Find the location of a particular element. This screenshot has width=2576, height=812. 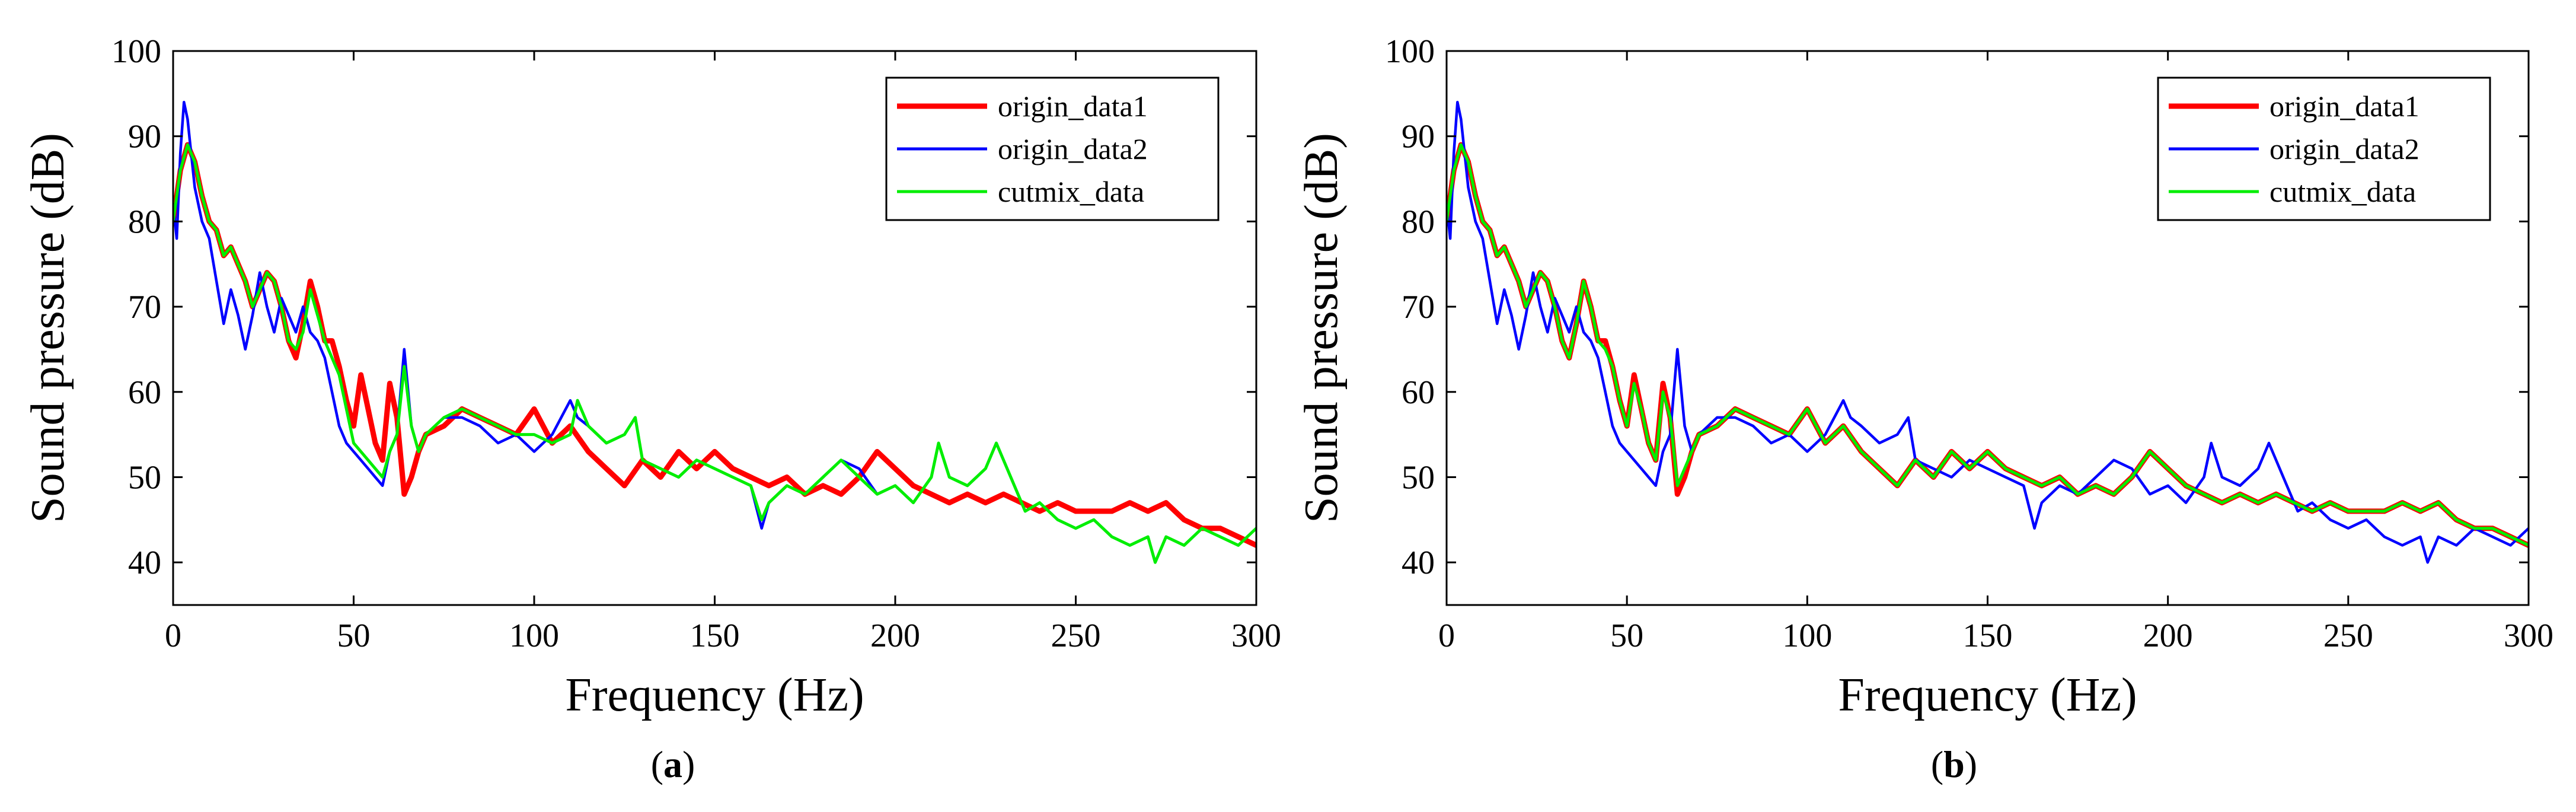

caption-letter: a is located at coordinates (672, 764).